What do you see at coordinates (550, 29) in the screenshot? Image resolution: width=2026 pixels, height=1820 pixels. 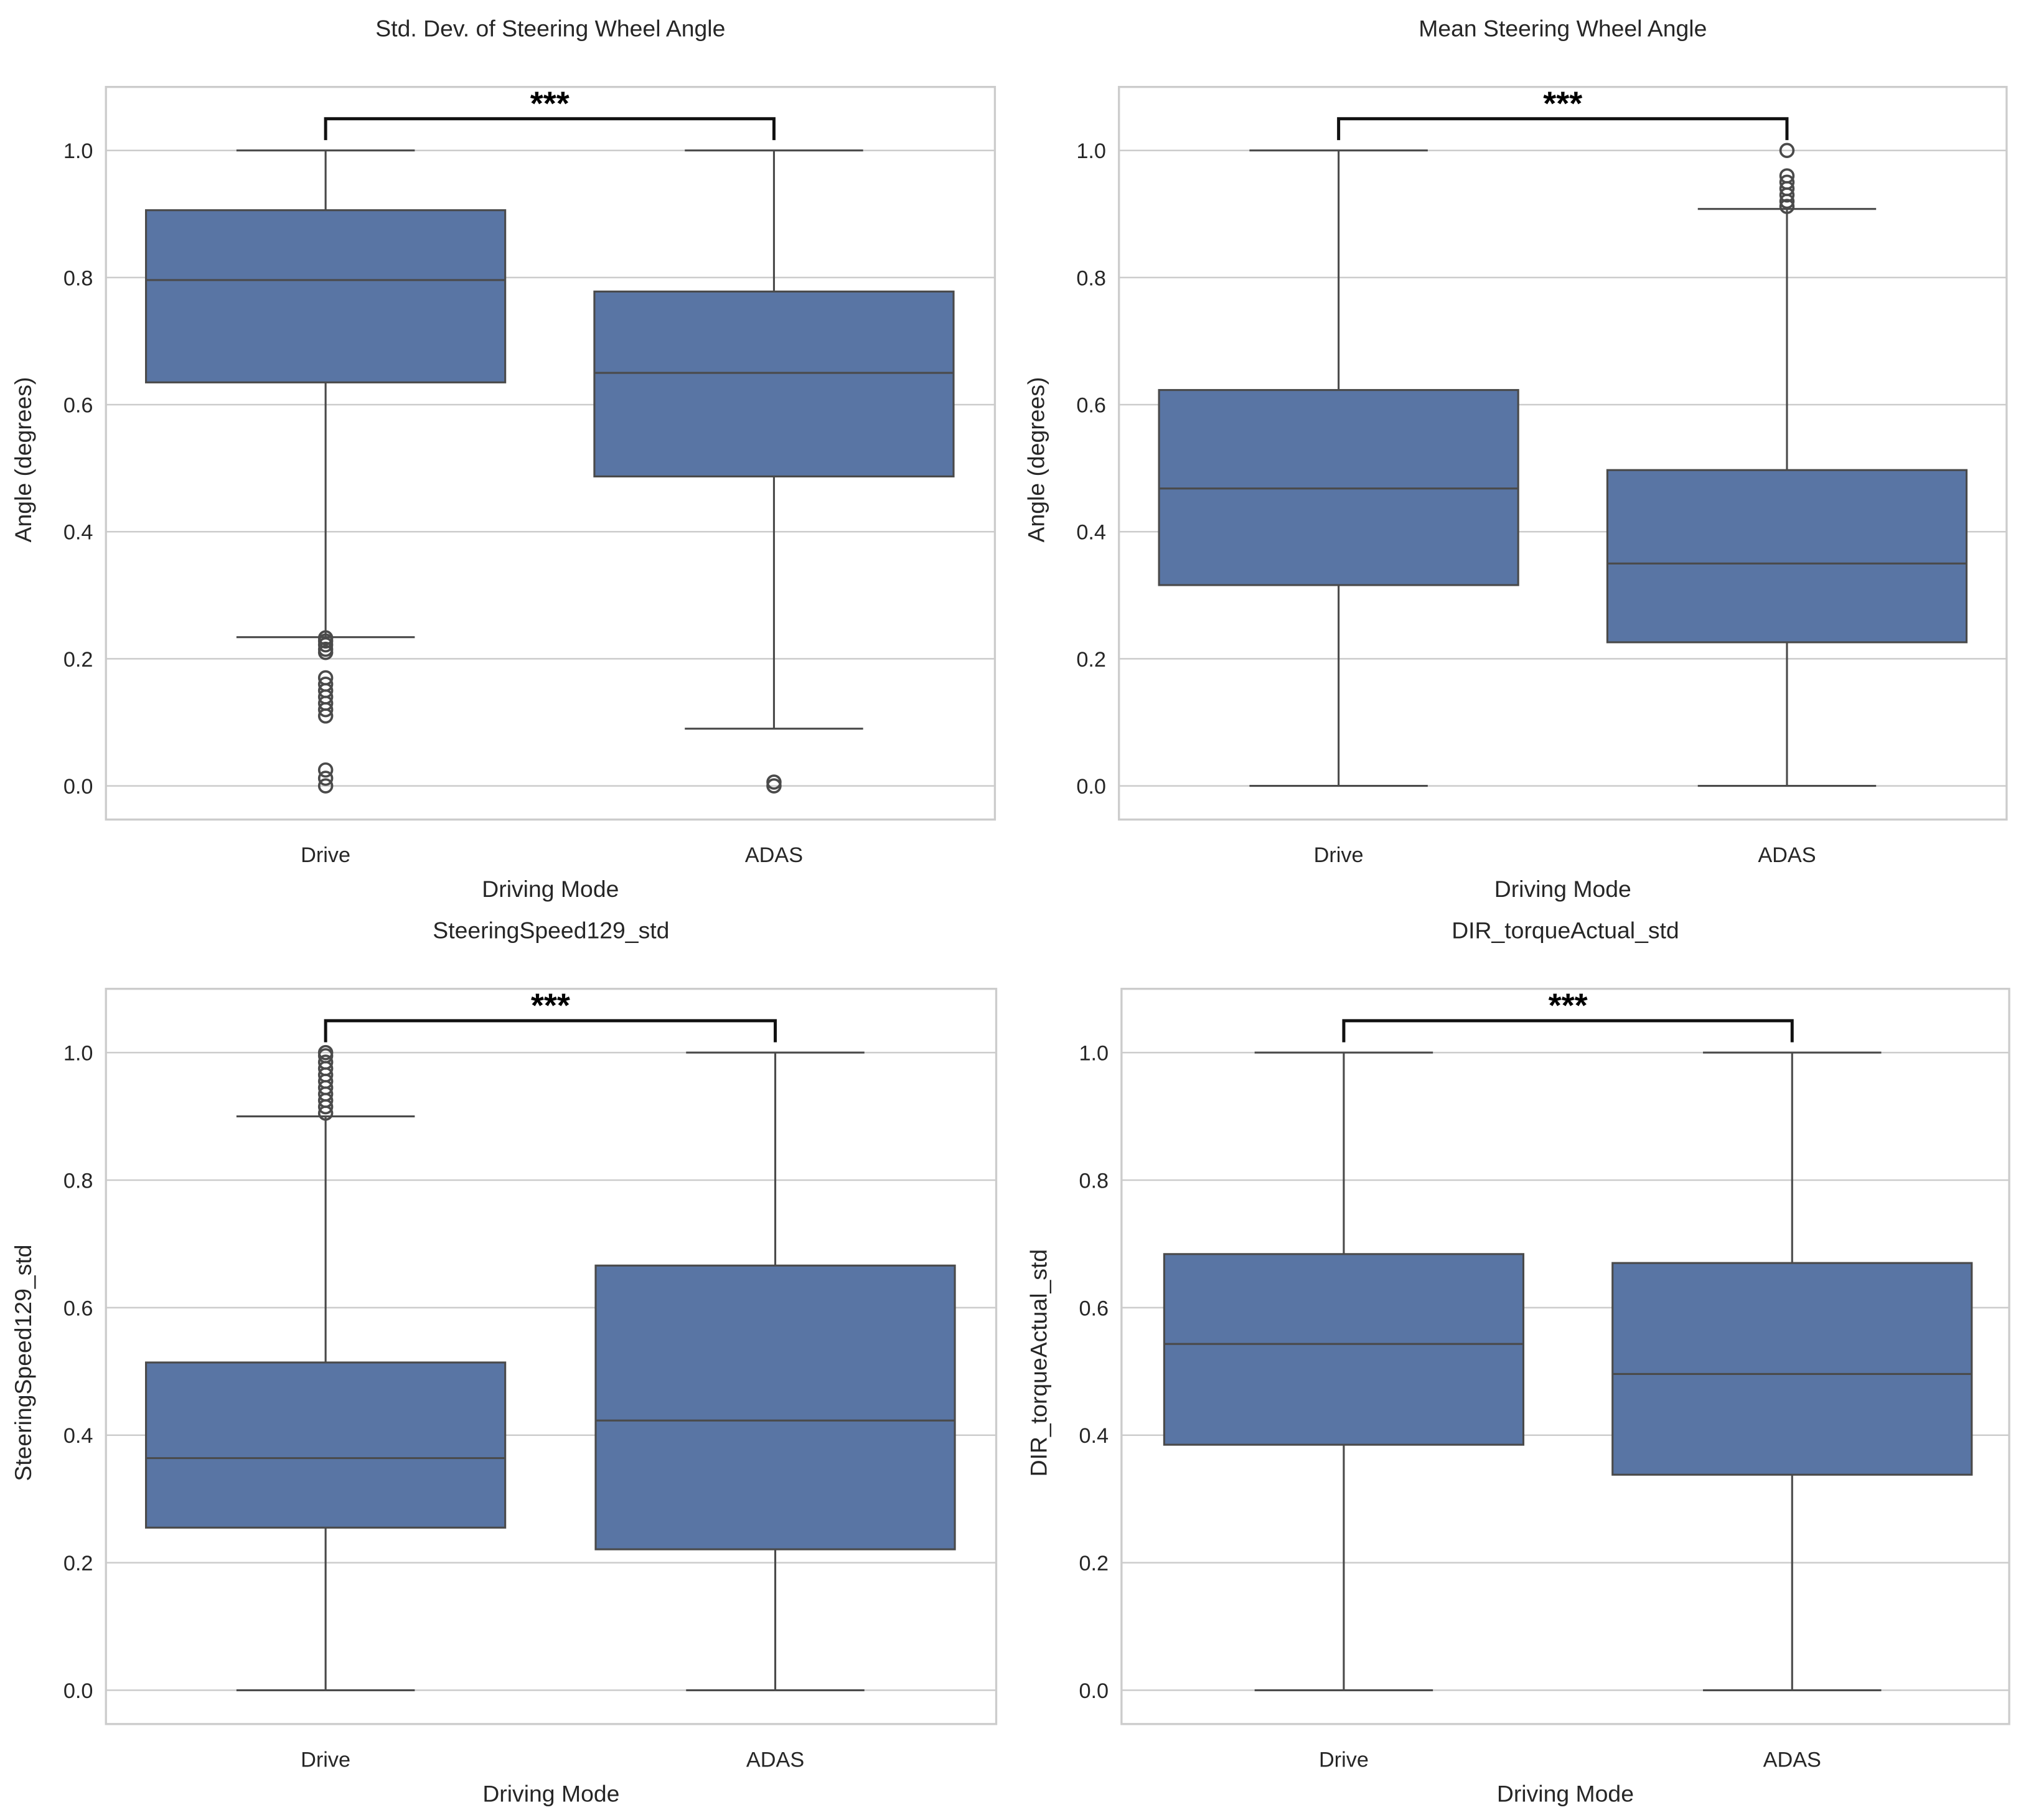 I see `chart-title: Std. Dev. of Steering Wheel Angle` at bounding box center [550, 29].